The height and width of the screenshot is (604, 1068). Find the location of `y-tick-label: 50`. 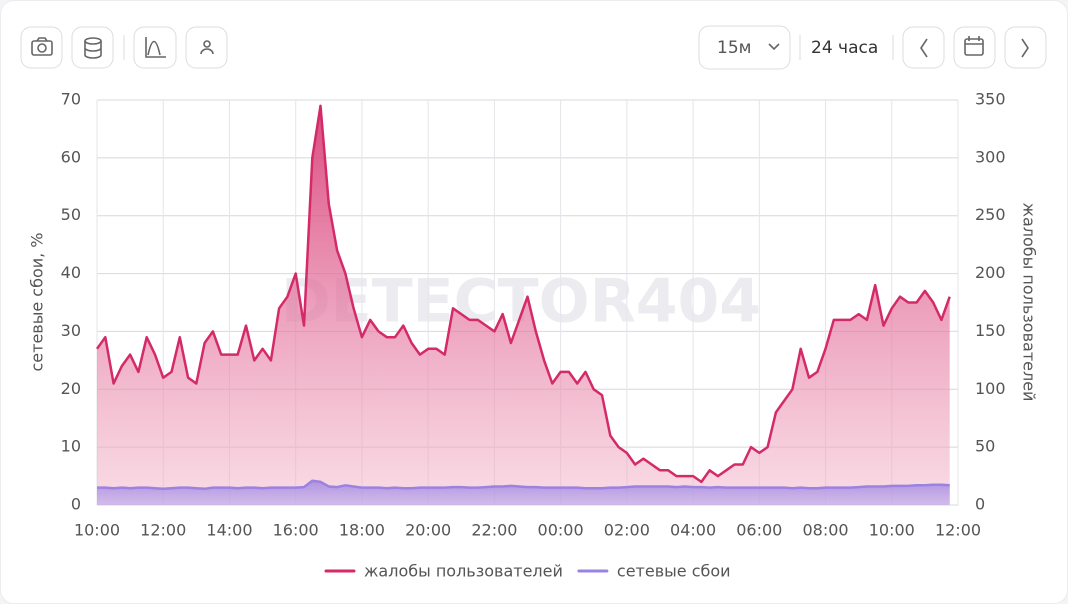

y-tick-label: 50 is located at coordinates (71, 214).